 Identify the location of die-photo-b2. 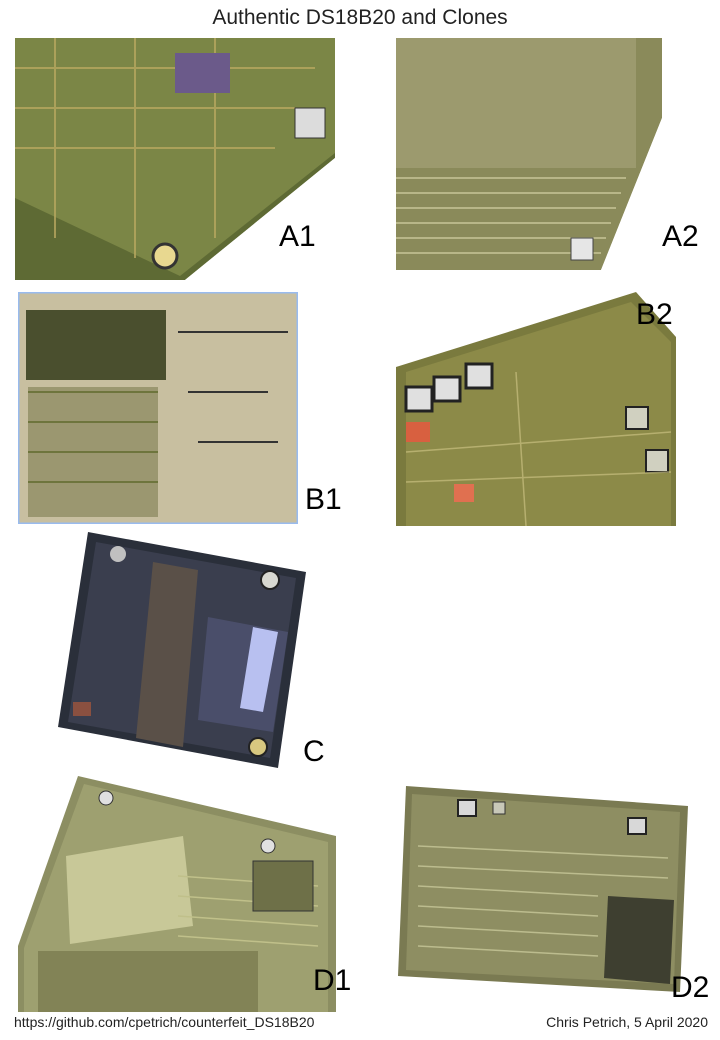
(536, 409).